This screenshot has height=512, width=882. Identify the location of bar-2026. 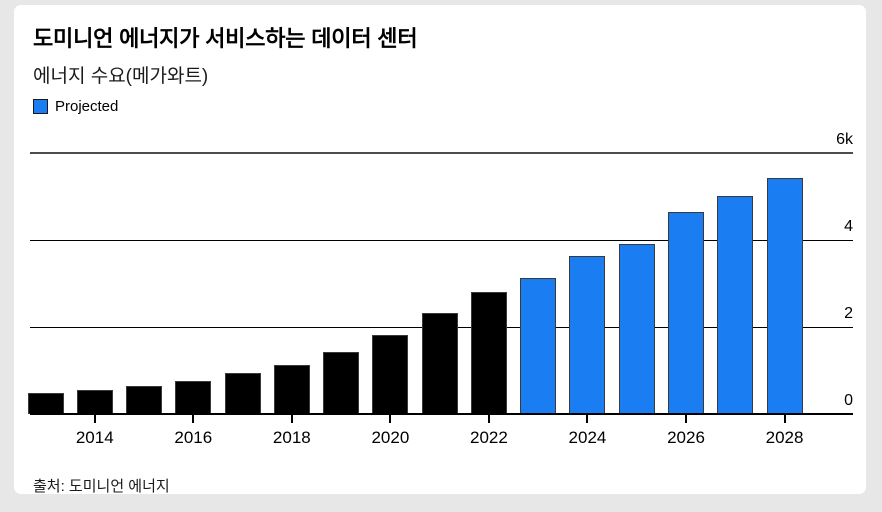
(686, 313).